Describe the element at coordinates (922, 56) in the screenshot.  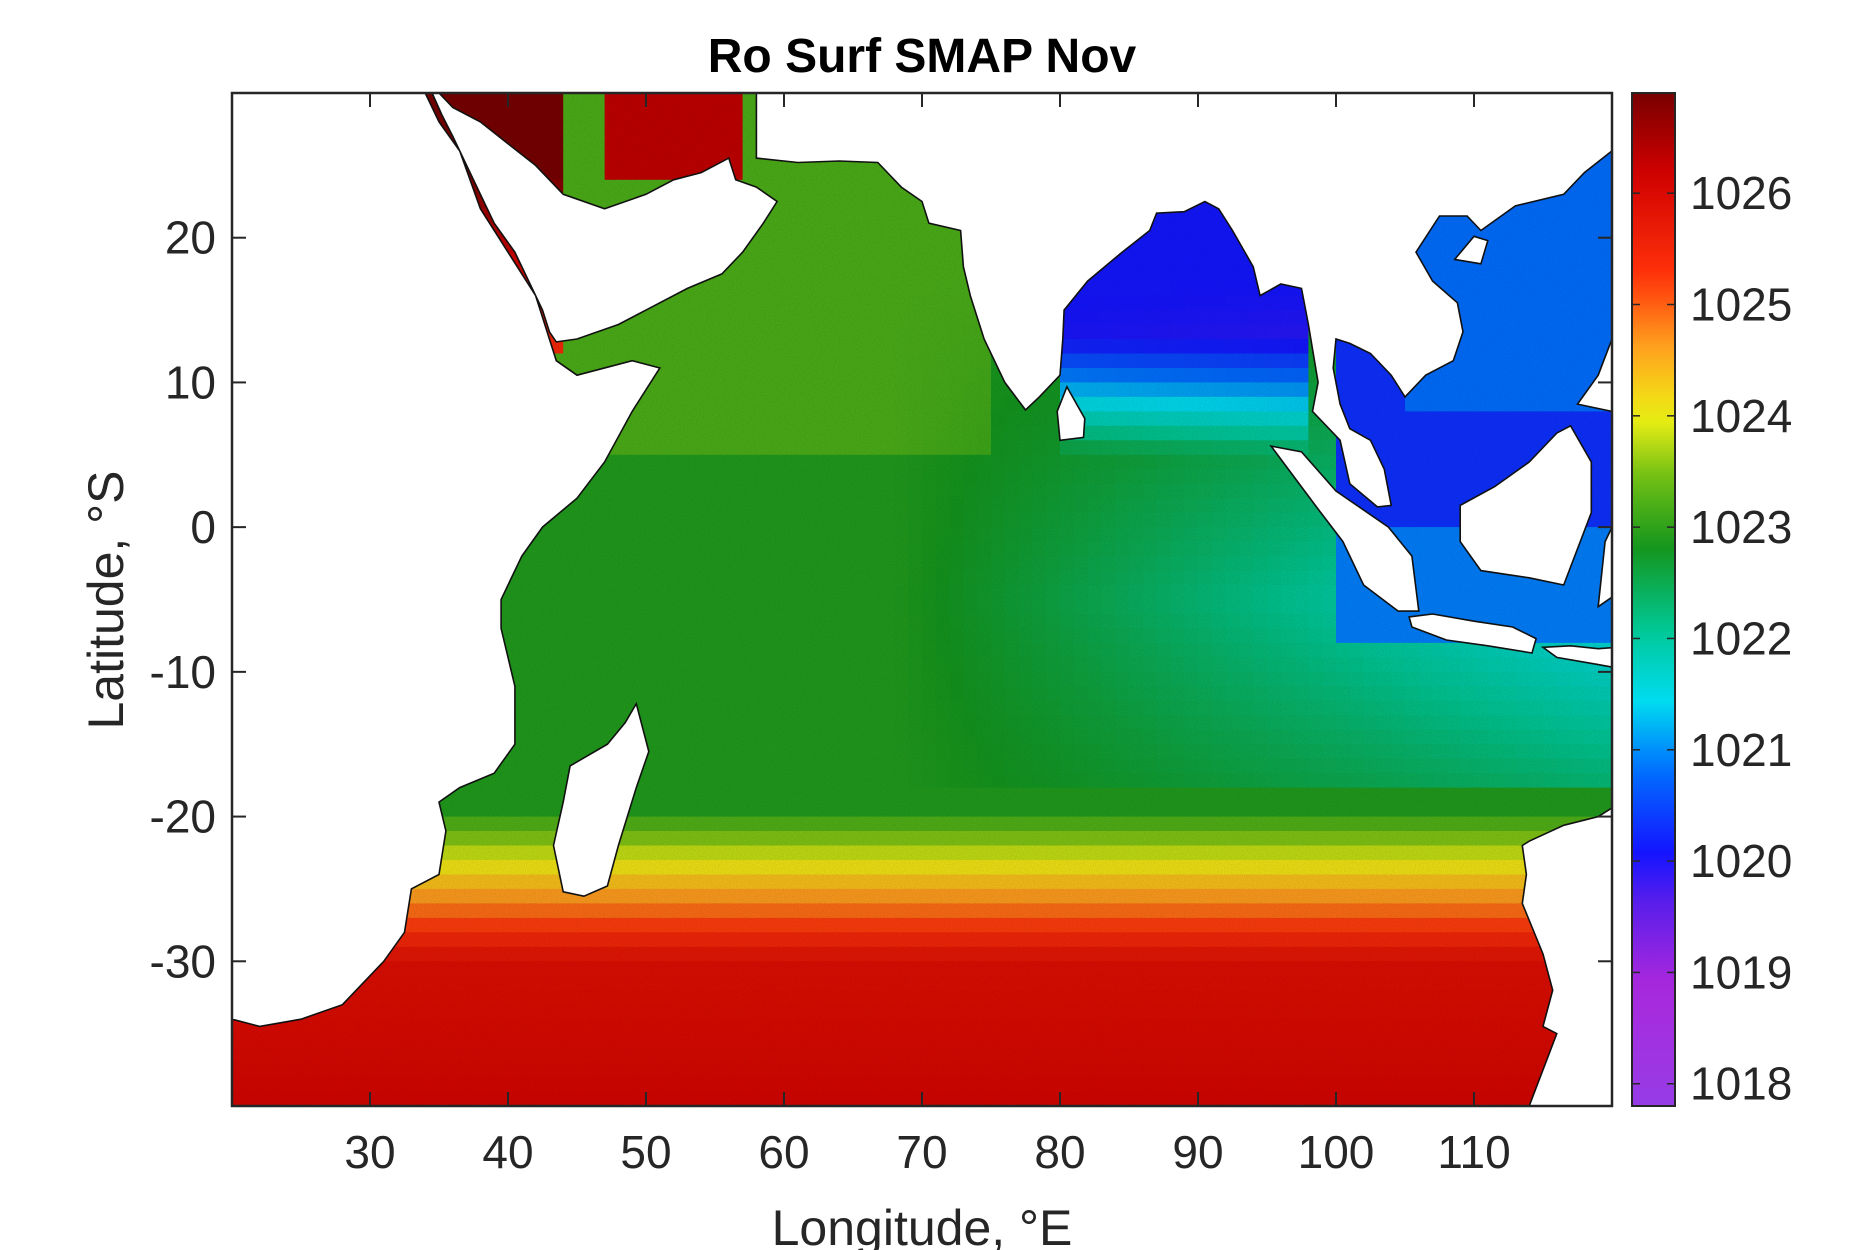
I see `map-title: Ro Surf SMAP Nov` at that location.